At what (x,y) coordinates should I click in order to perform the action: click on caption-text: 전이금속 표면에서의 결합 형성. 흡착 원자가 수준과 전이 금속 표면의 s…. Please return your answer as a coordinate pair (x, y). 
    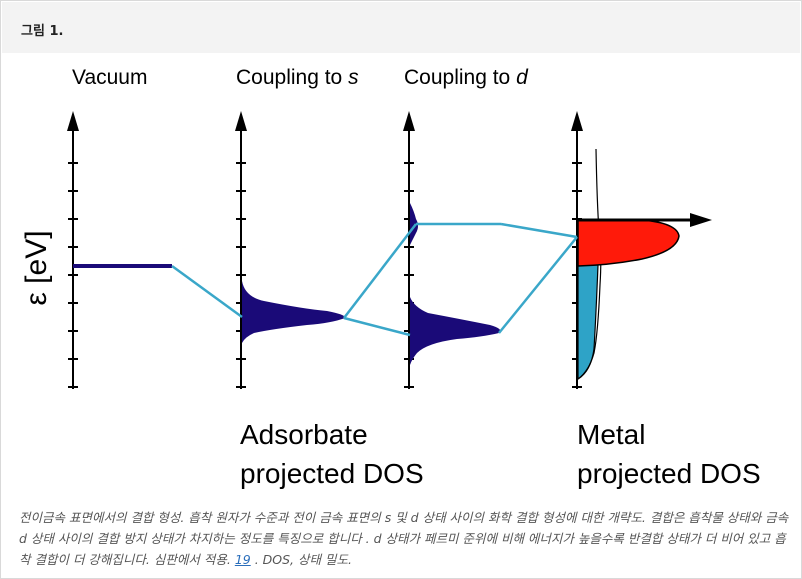
    Looking at the image, I should click on (404, 538).